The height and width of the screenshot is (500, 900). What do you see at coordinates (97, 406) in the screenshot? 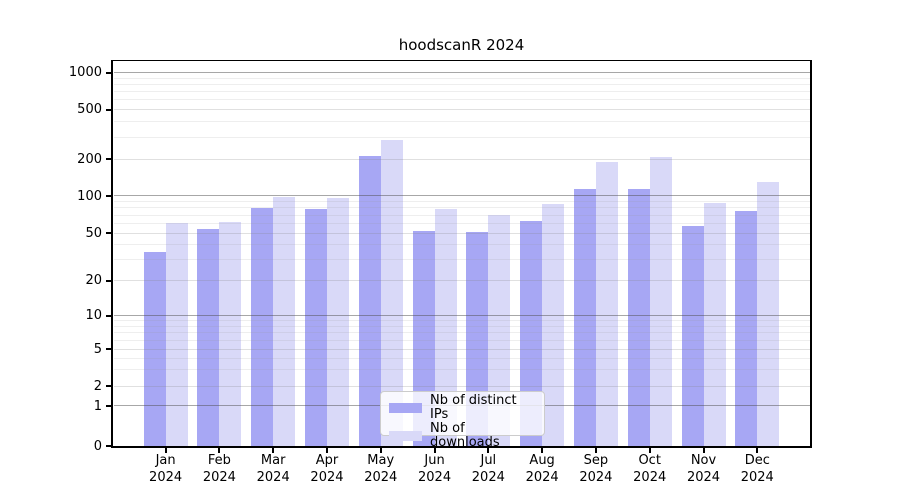
I see `y-tick-label: 1` at bounding box center [97, 406].